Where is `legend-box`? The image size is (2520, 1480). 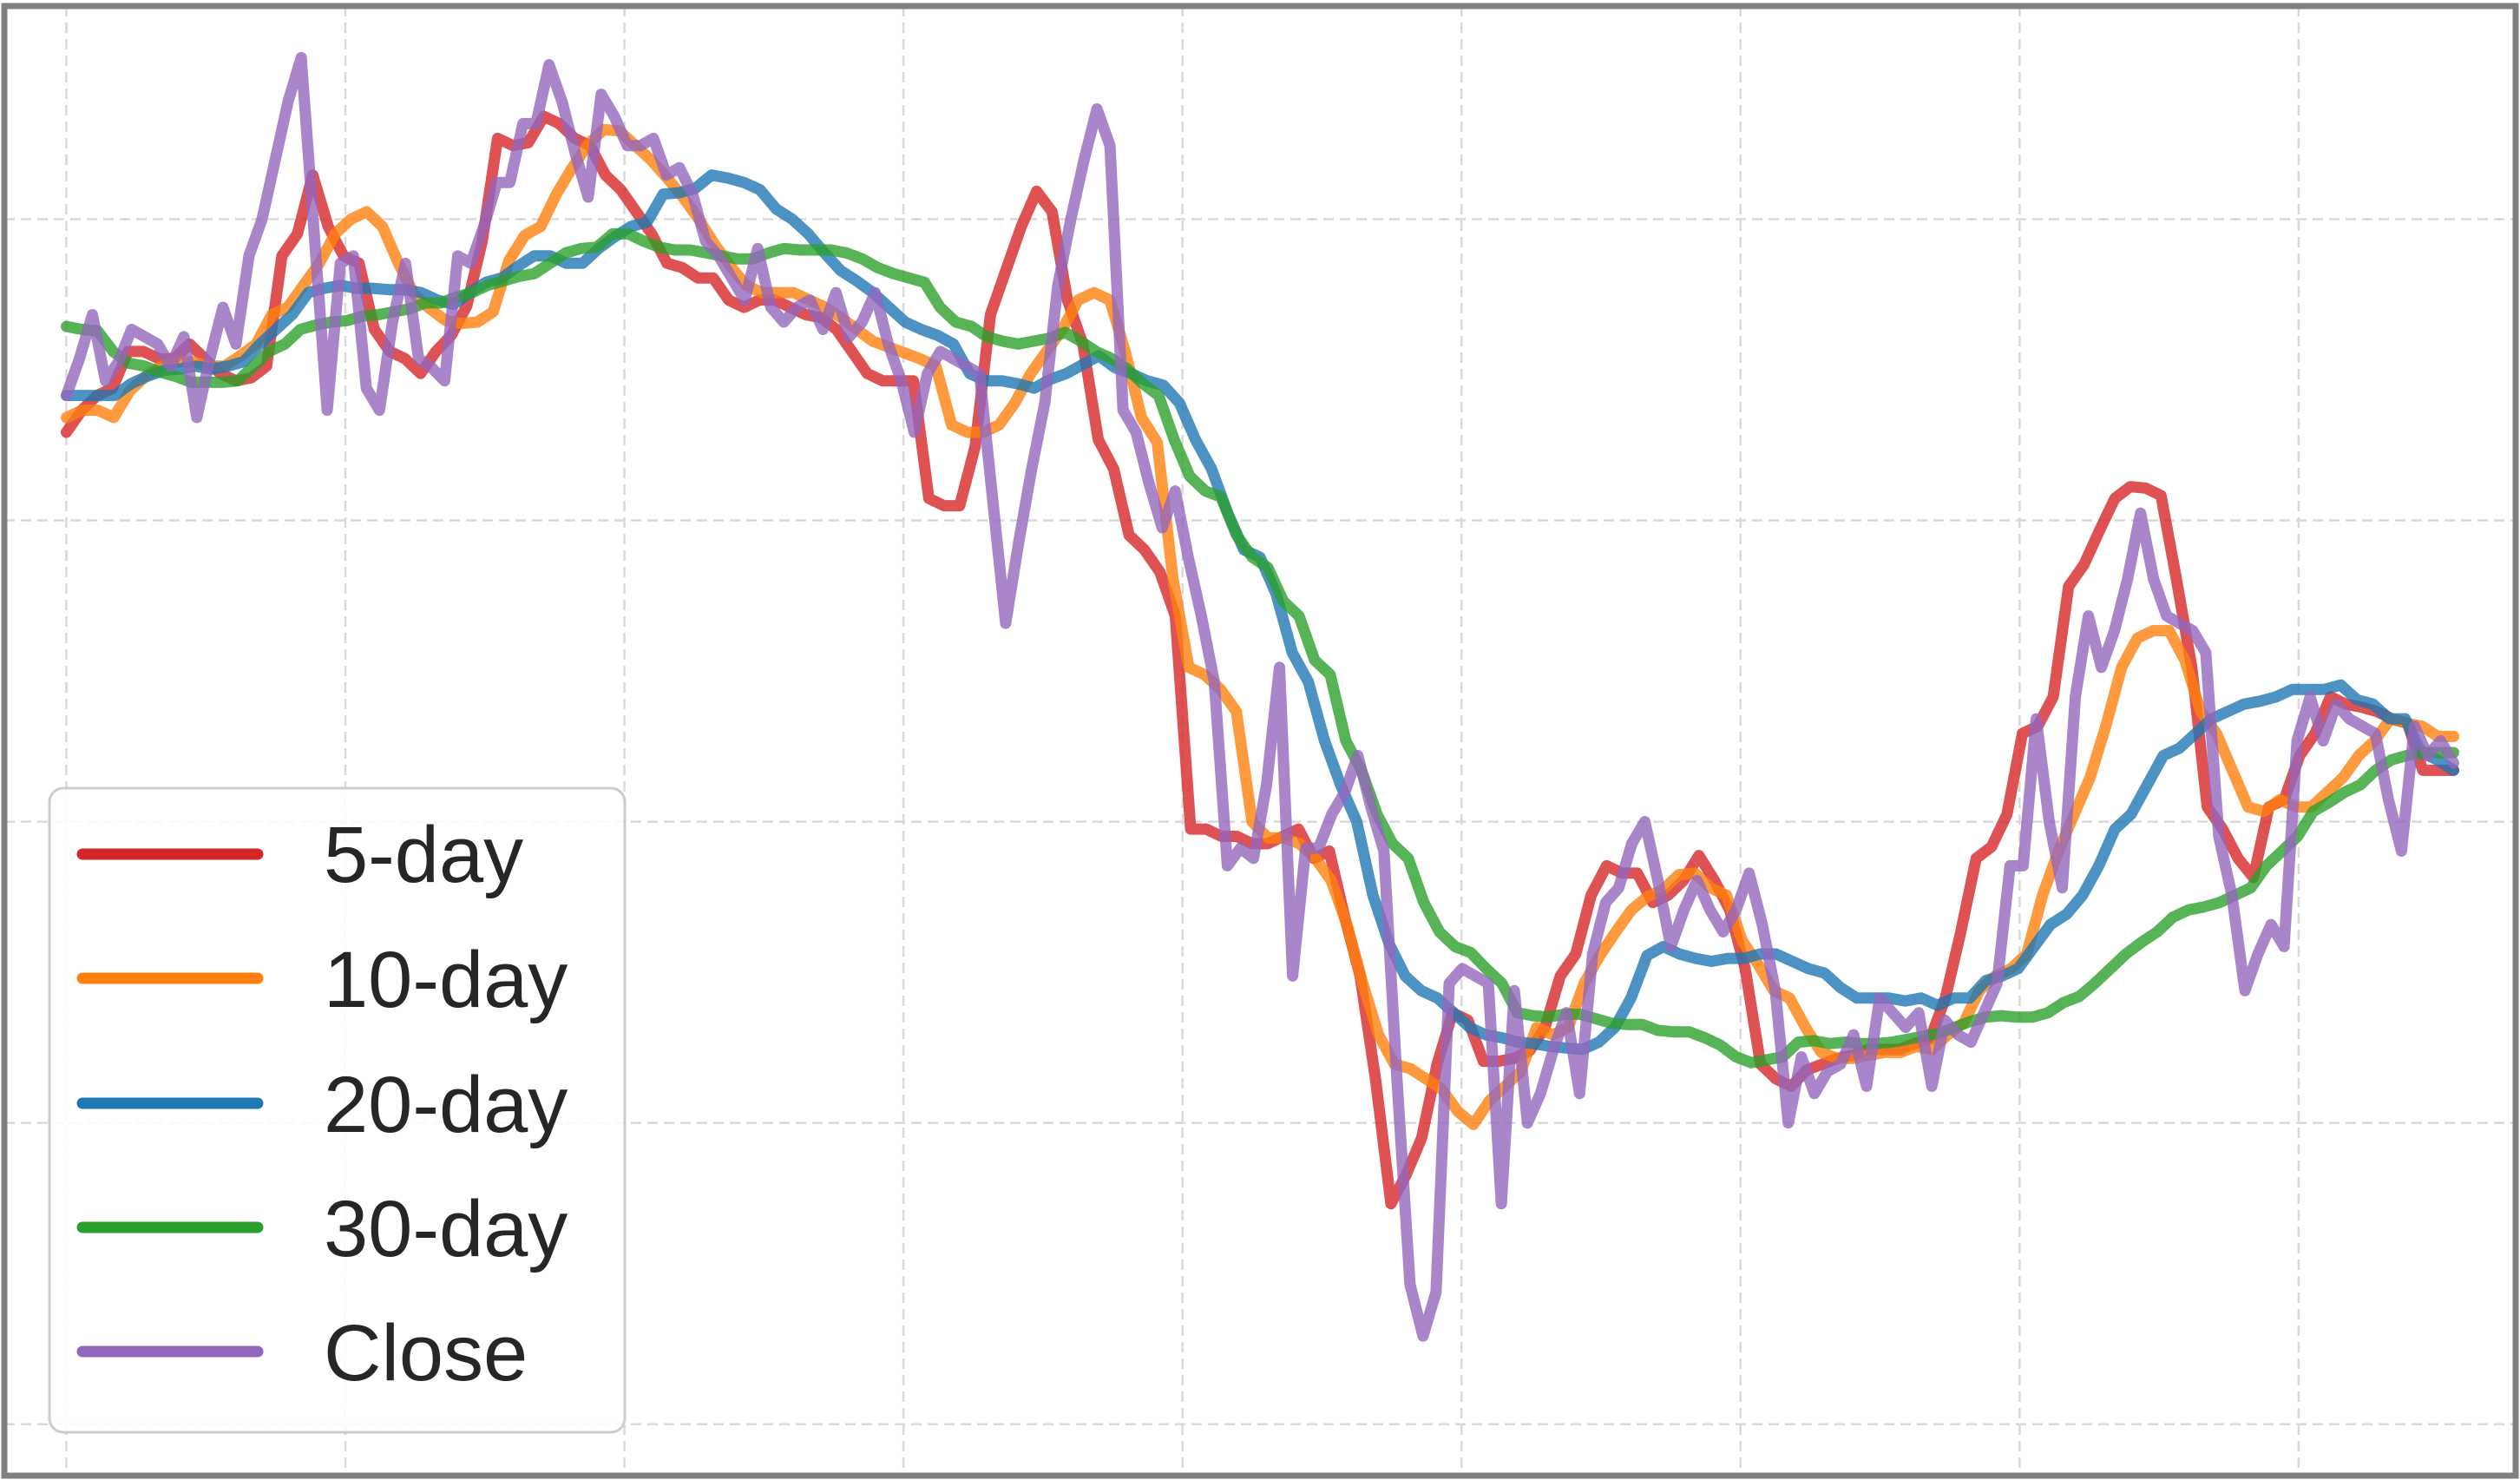 legend-box is located at coordinates (337, 1110).